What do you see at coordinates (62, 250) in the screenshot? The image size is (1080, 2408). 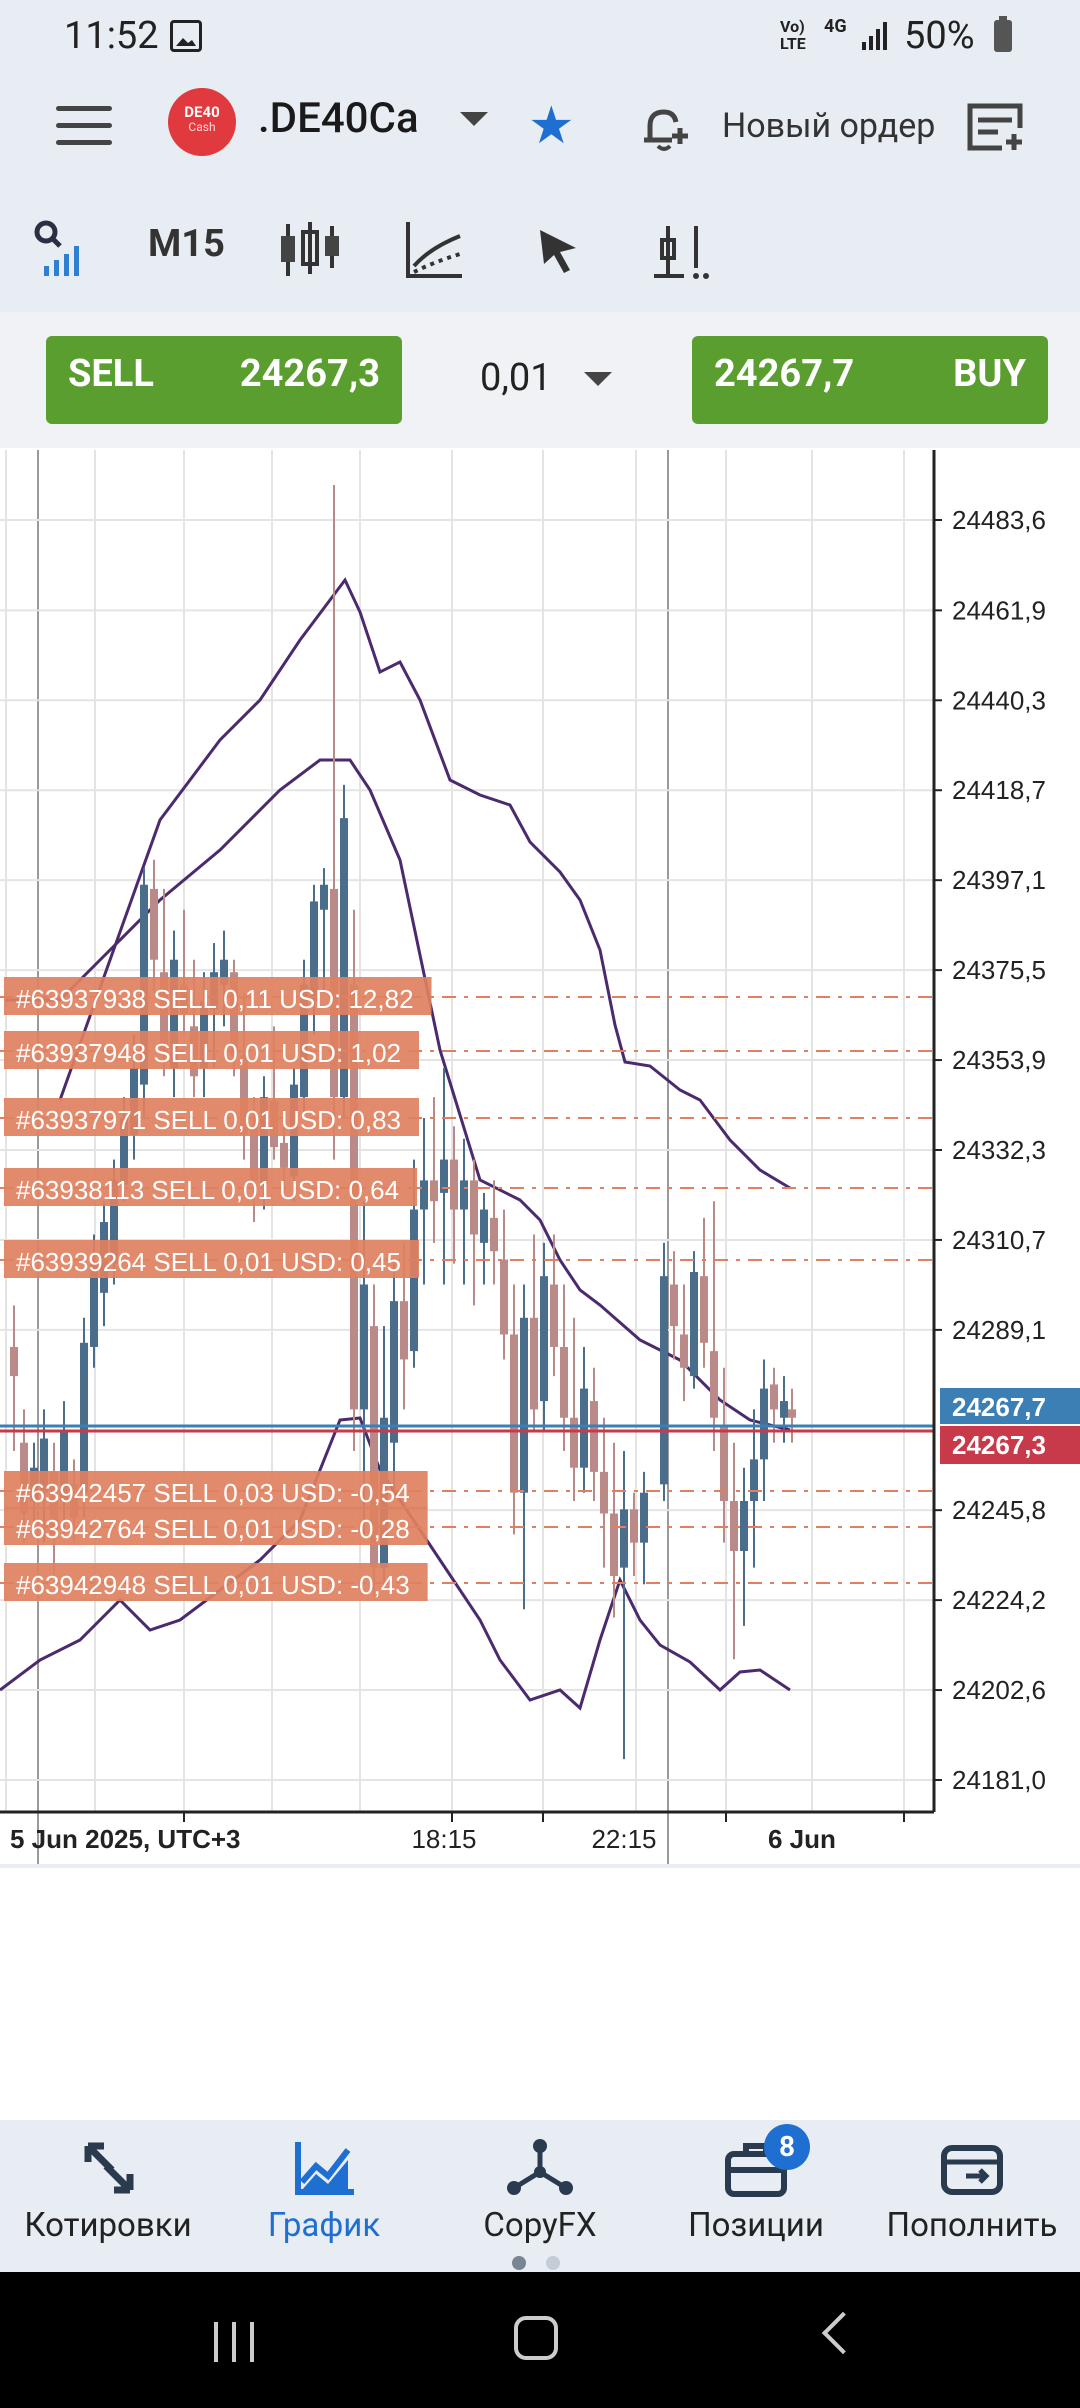 I see `indicator-search-icon` at bounding box center [62, 250].